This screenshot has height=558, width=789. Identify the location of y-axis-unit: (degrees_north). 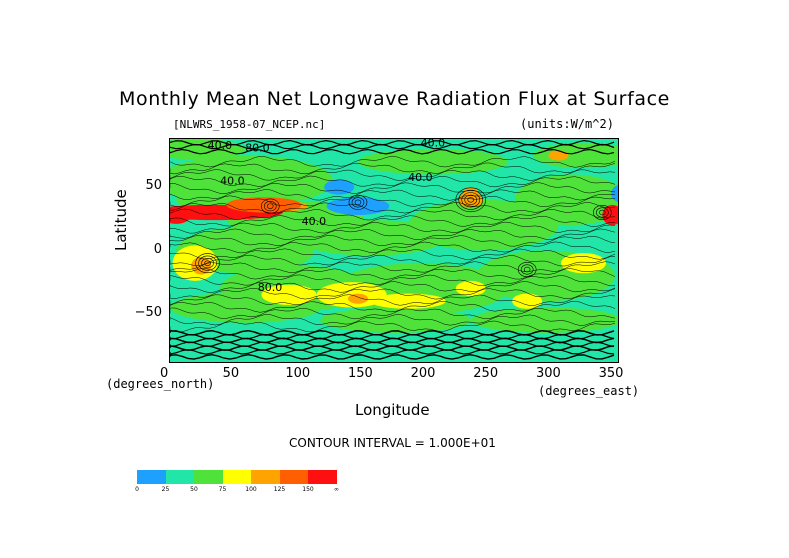
(160, 384).